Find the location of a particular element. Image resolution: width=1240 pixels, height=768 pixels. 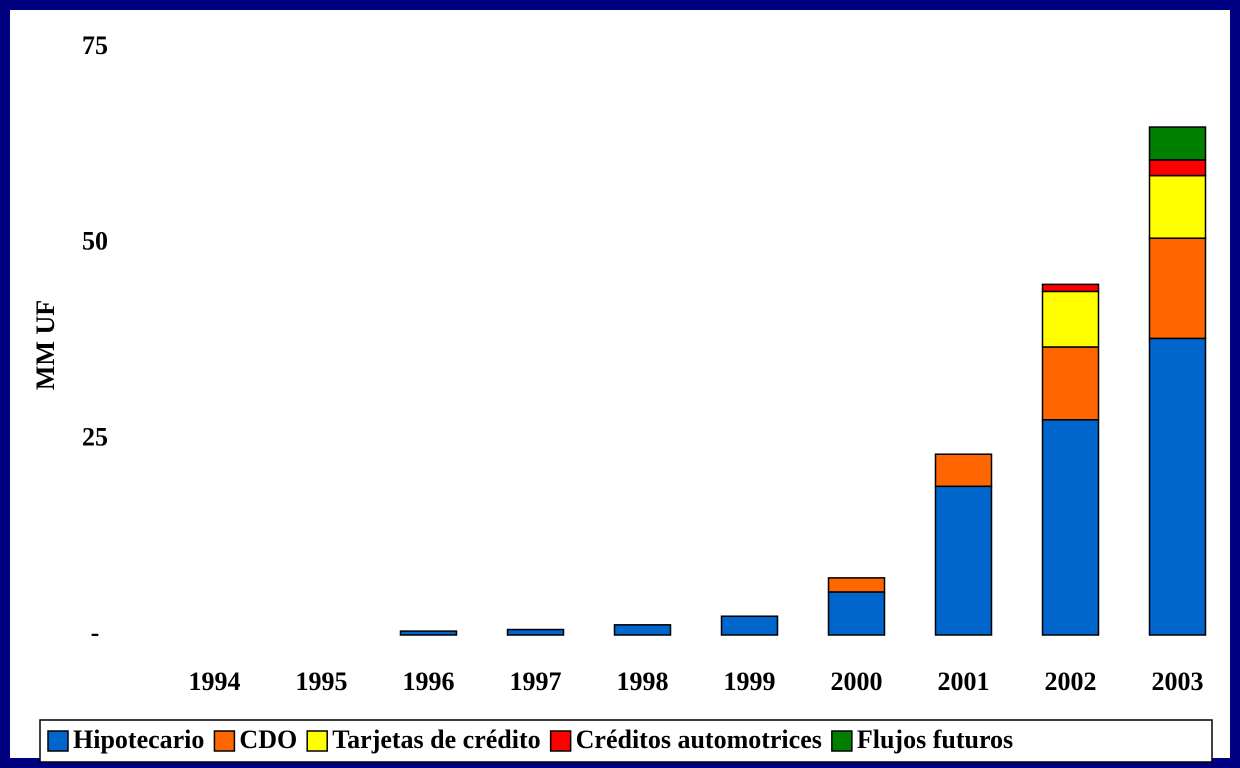

x-tick-label: 1995 is located at coordinates (322, 681).